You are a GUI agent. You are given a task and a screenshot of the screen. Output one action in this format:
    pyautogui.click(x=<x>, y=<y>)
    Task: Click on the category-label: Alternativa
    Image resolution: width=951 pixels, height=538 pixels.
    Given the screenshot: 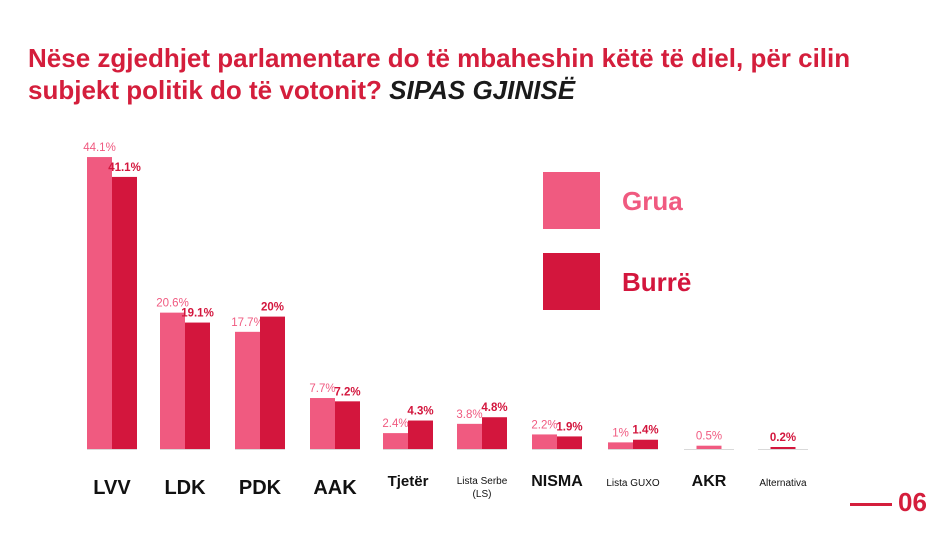 What is the action you would take?
    pyautogui.click(x=783, y=483)
    